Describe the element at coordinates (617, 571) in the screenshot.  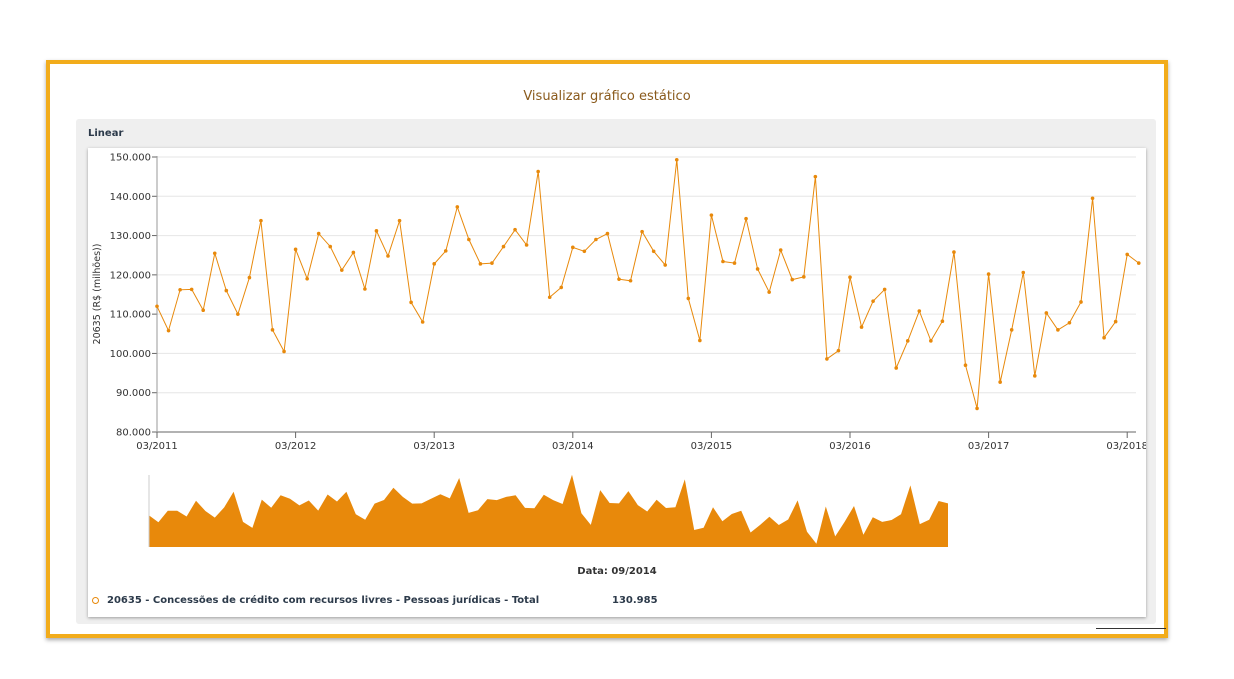
I see `hover-date-label: Data: 09/2014` at that location.